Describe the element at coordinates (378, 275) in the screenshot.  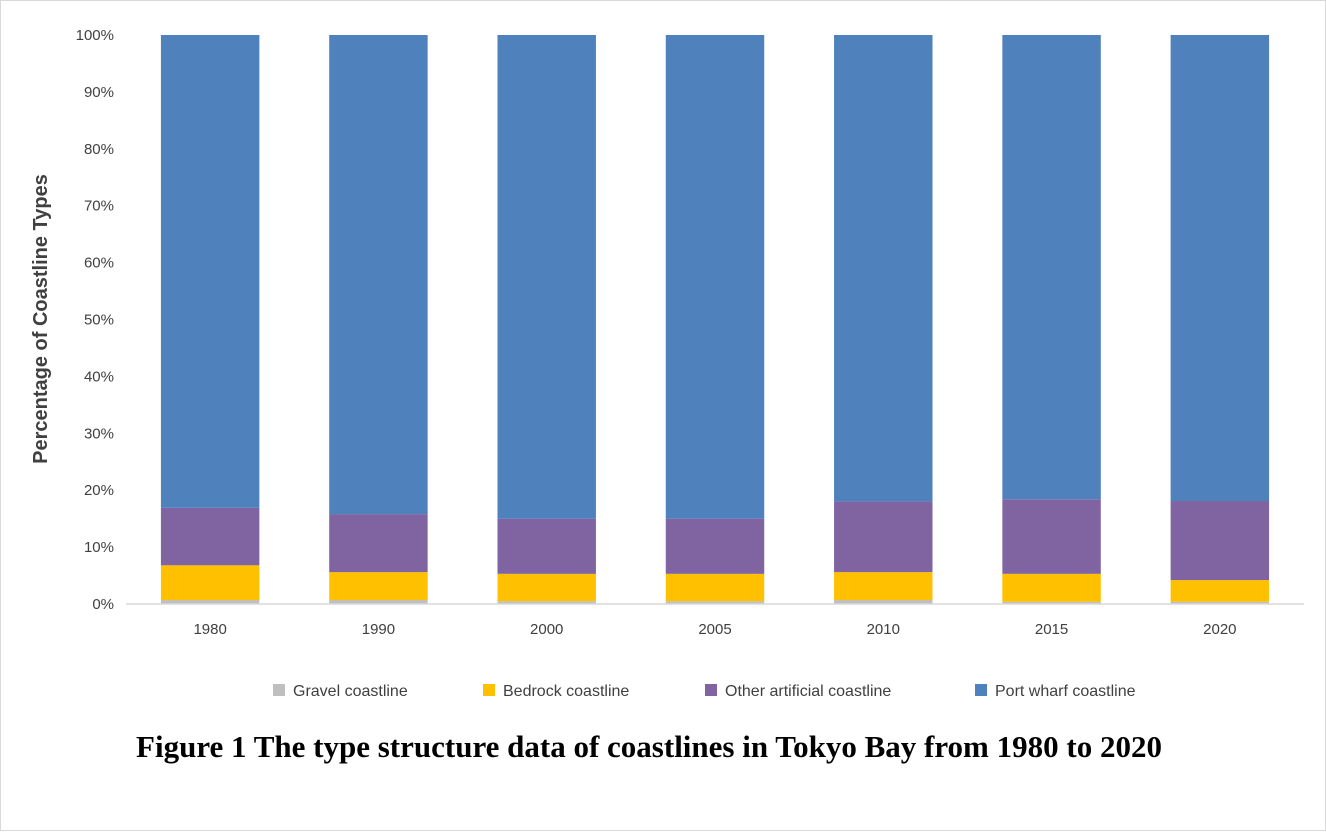
I see `bar-port-wharf-coastline-1990` at that location.